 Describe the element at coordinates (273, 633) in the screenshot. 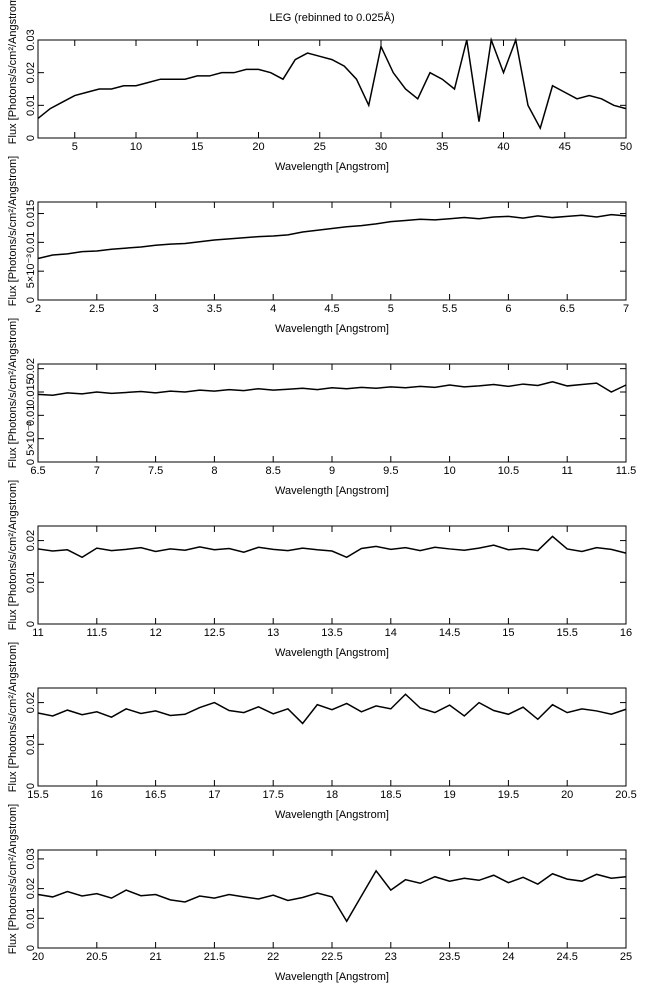

I see `x-tick-label: 13` at that location.